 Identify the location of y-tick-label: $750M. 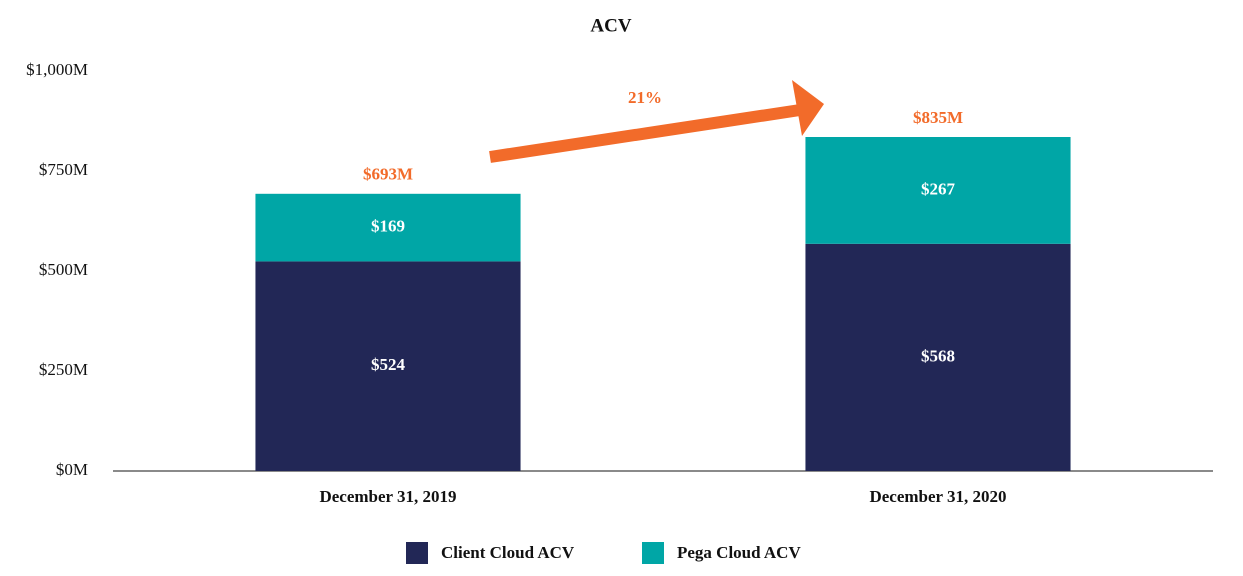
(63, 169).